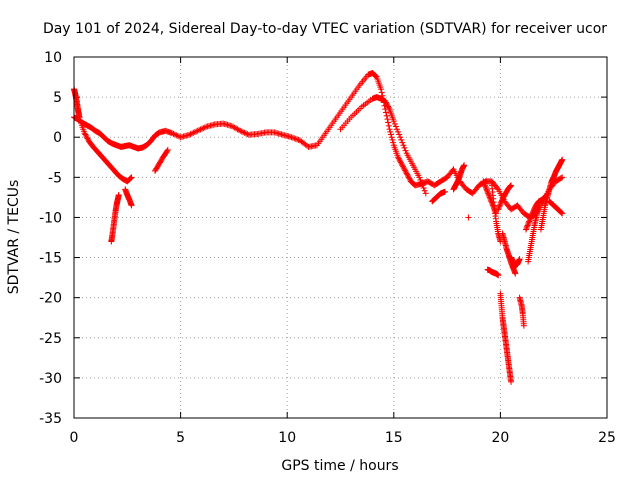 This screenshot has width=640, height=480. Describe the element at coordinates (607, 438) in the screenshot. I see `x-tick-label: 25` at that location.